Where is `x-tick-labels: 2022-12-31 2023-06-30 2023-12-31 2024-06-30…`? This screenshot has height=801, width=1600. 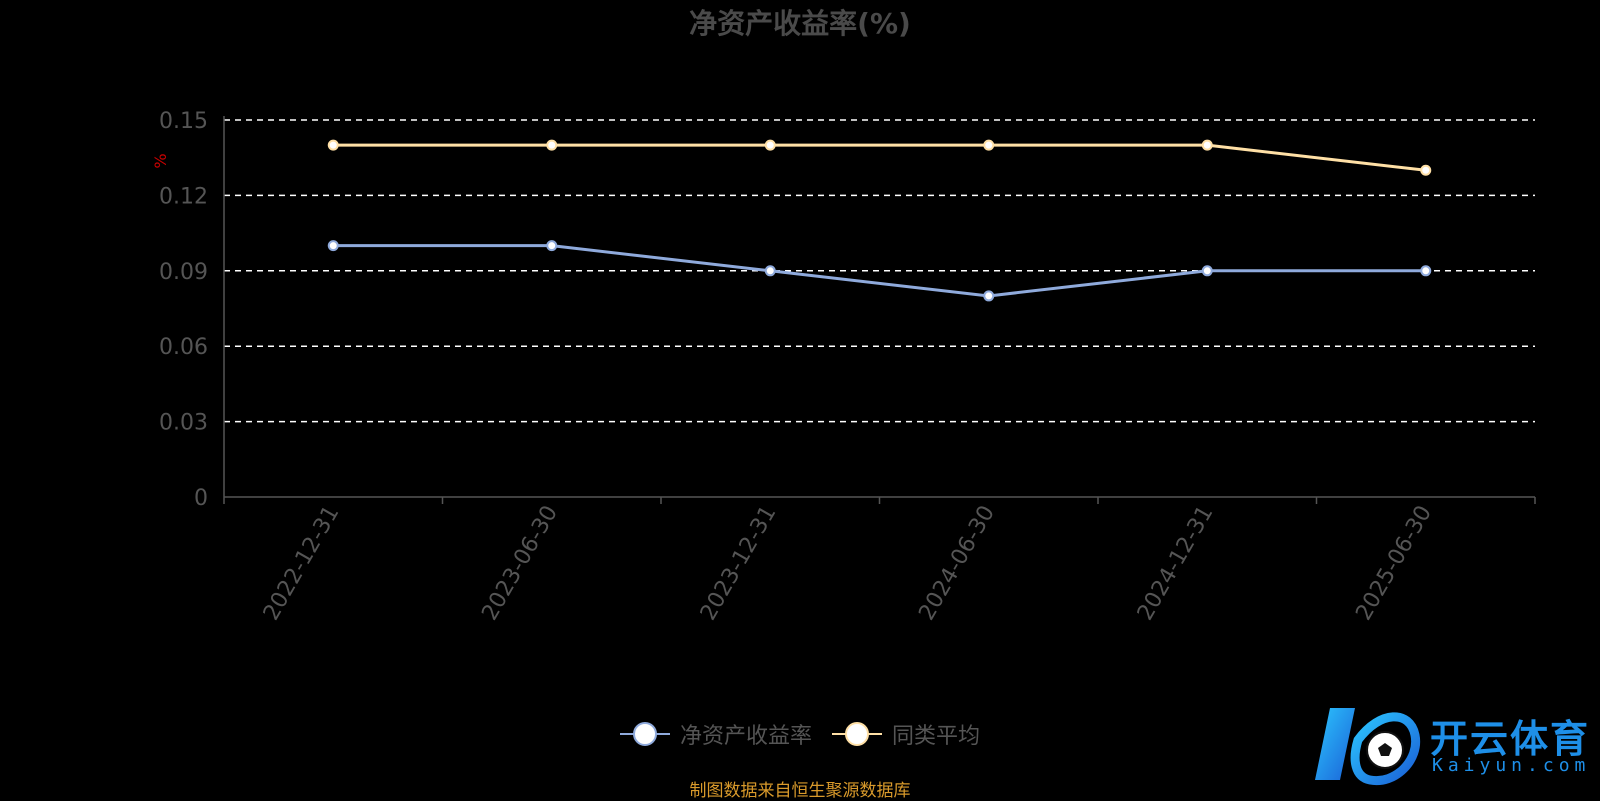 x-tick-labels: 2022-12-31 2023-06-30 2023-12-31 2024-06-30… is located at coordinates (848, 563).